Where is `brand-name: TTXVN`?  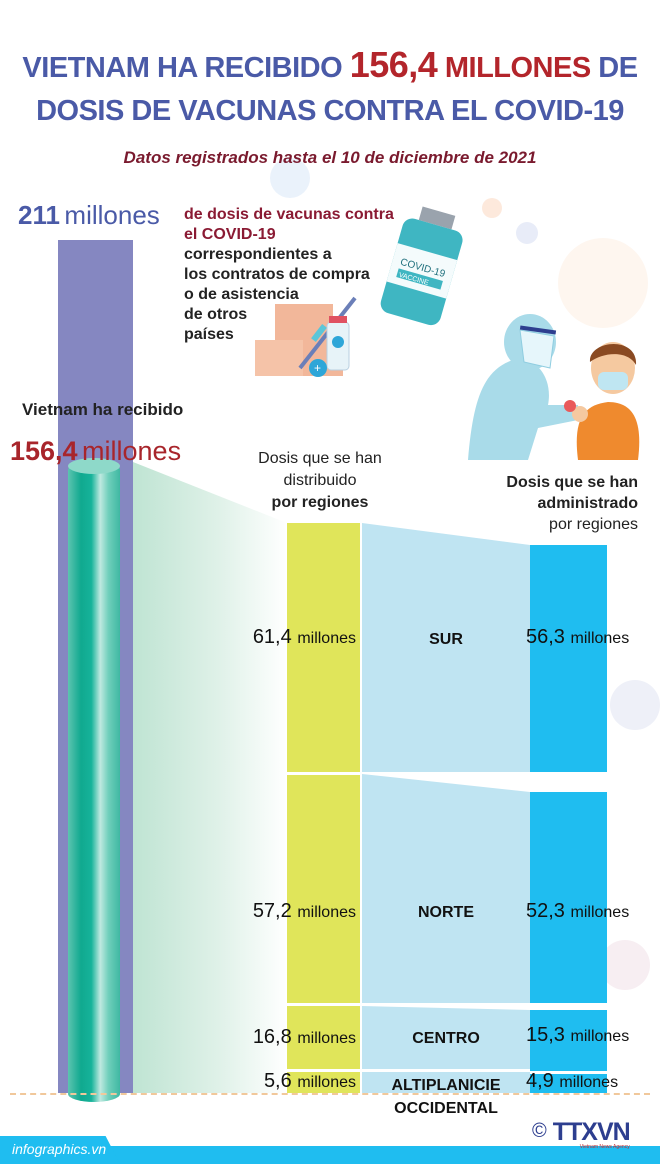 brand-name: TTXVN is located at coordinates (591, 1132).